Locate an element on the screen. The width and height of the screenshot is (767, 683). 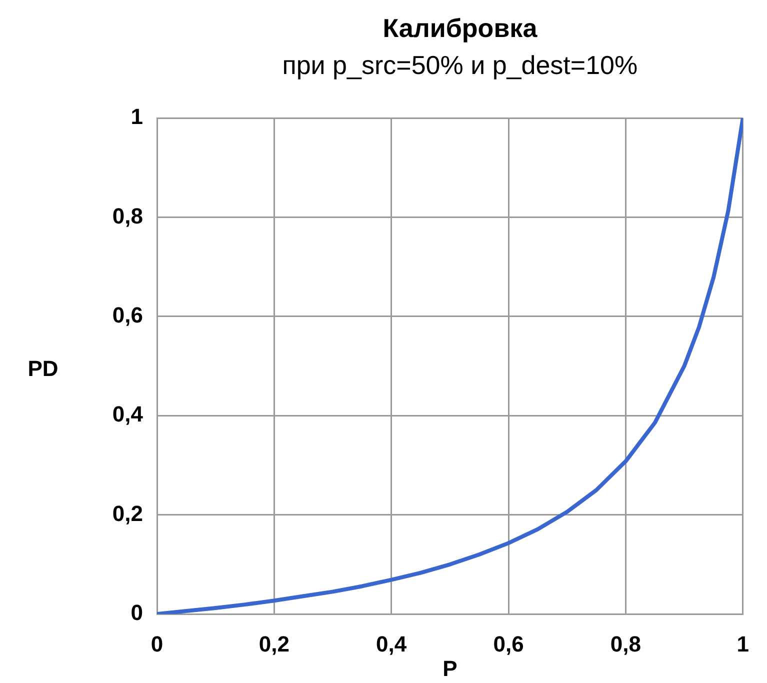
x-tick-label: 0 is located at coordinates (157, 643).